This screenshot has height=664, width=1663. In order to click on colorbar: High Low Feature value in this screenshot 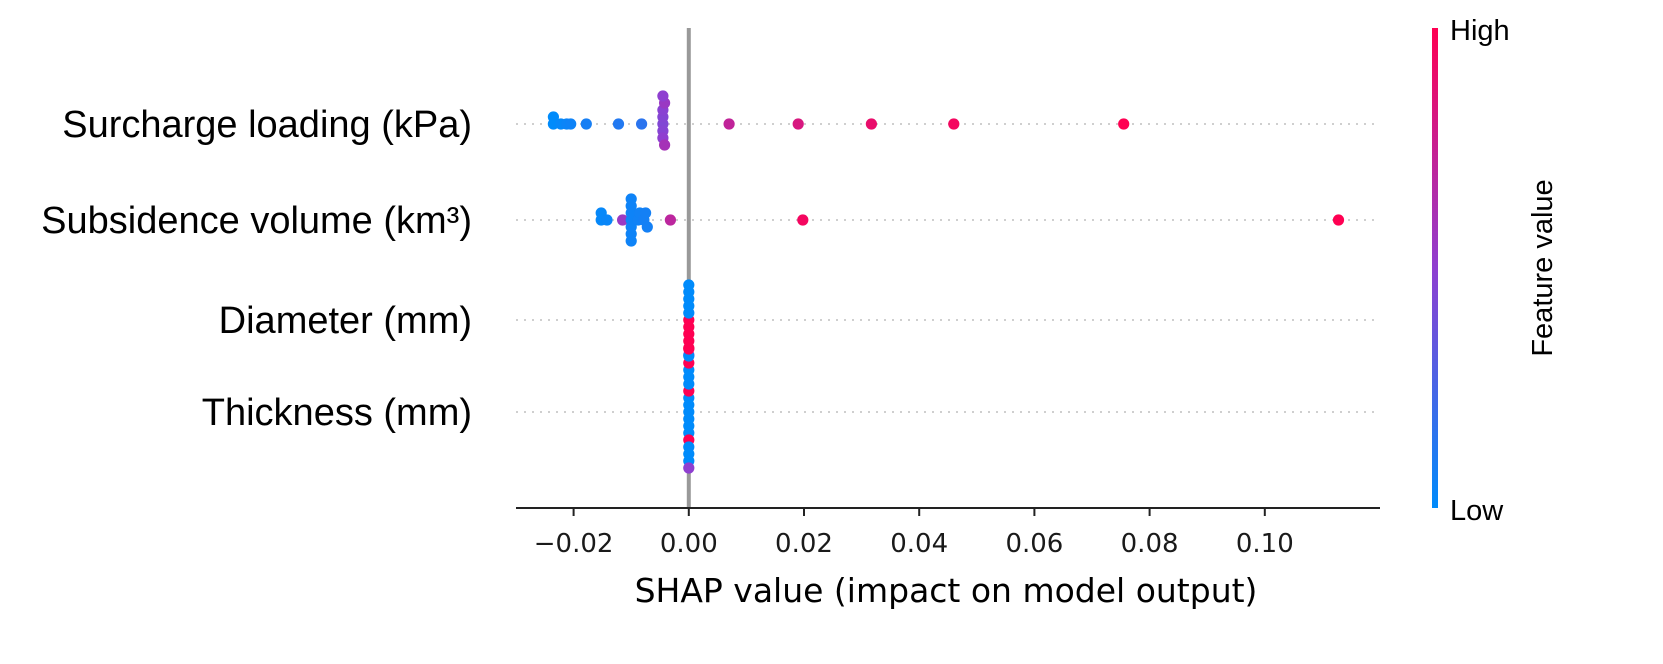, I will do `click(1495, 271)`.